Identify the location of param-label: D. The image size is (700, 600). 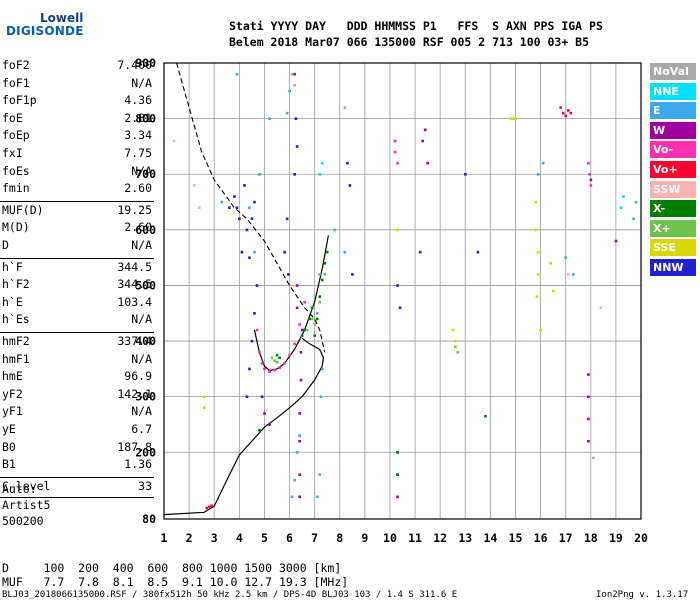
(5, 245).